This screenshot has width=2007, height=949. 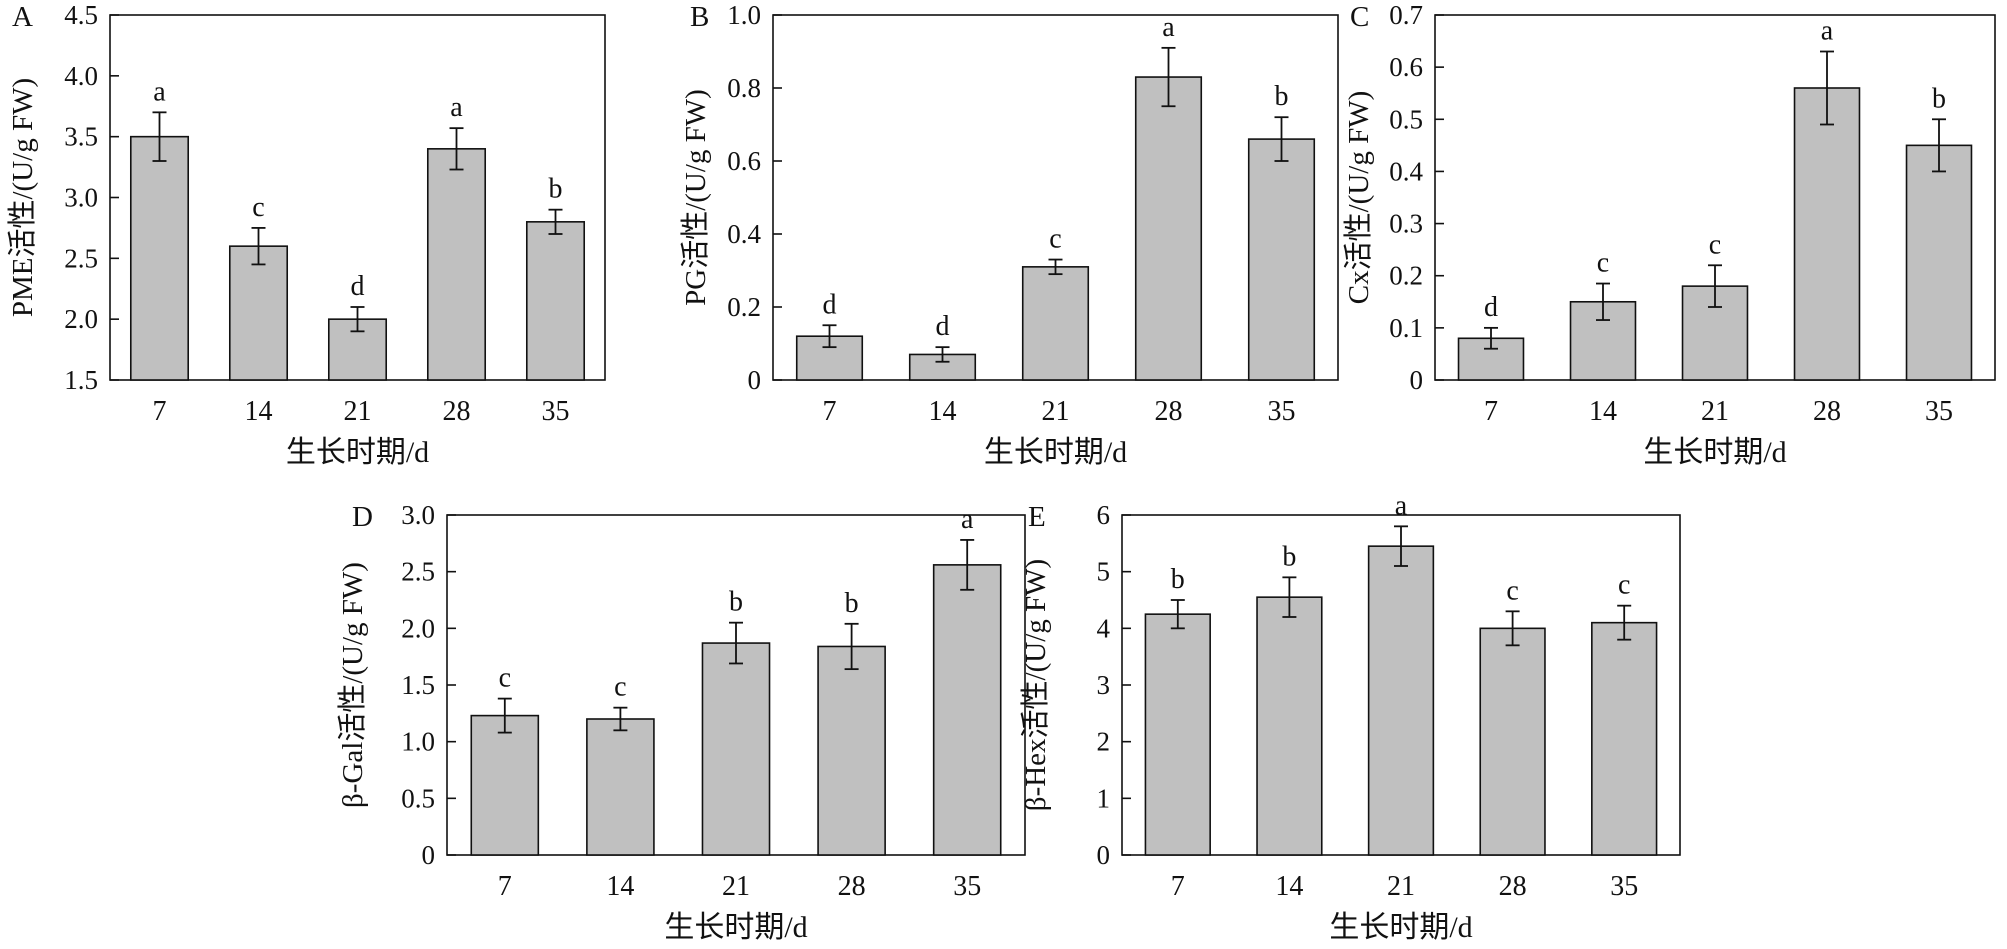 I want to click on y-axis-title: β-Gal活性/(U/g FW), so click(x=352, y=685).